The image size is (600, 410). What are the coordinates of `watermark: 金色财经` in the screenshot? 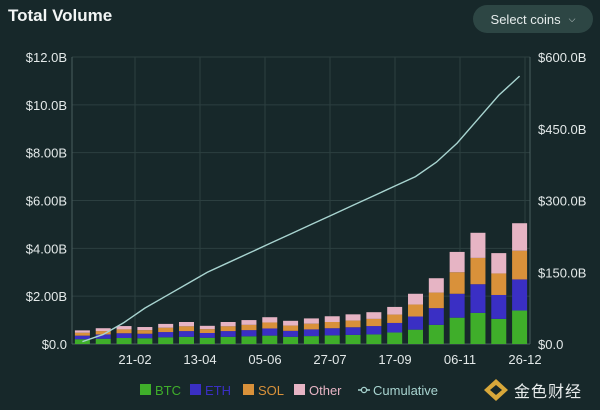 It's located at (532, 390).